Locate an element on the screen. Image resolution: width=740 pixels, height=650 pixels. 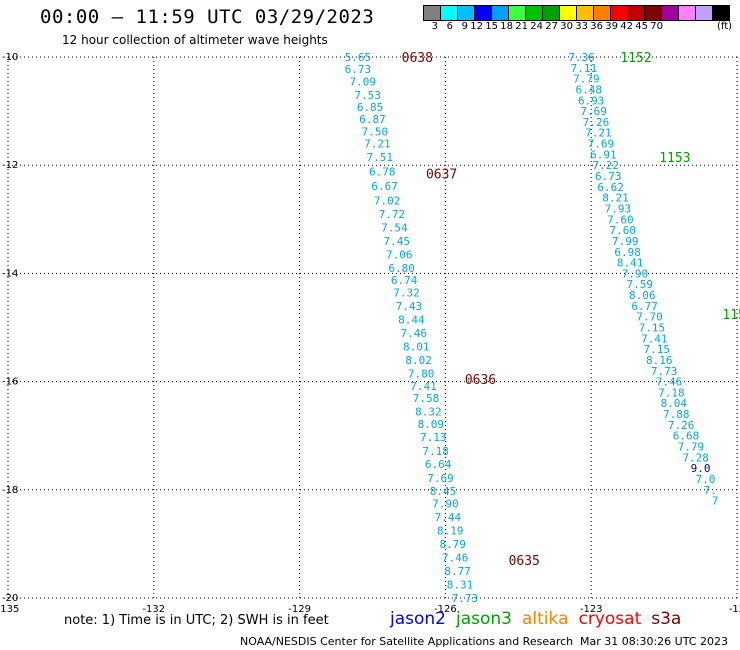
y-tick-label: -20 is located at coordinates (10, 598).